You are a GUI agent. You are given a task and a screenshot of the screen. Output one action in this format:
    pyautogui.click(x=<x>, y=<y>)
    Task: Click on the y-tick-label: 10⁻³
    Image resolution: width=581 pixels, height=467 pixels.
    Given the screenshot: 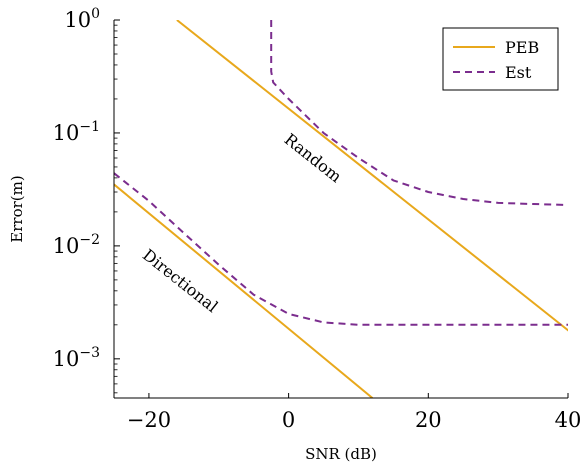 What is the action you would take?
    pyautogui.click(x=76, y=358)
    